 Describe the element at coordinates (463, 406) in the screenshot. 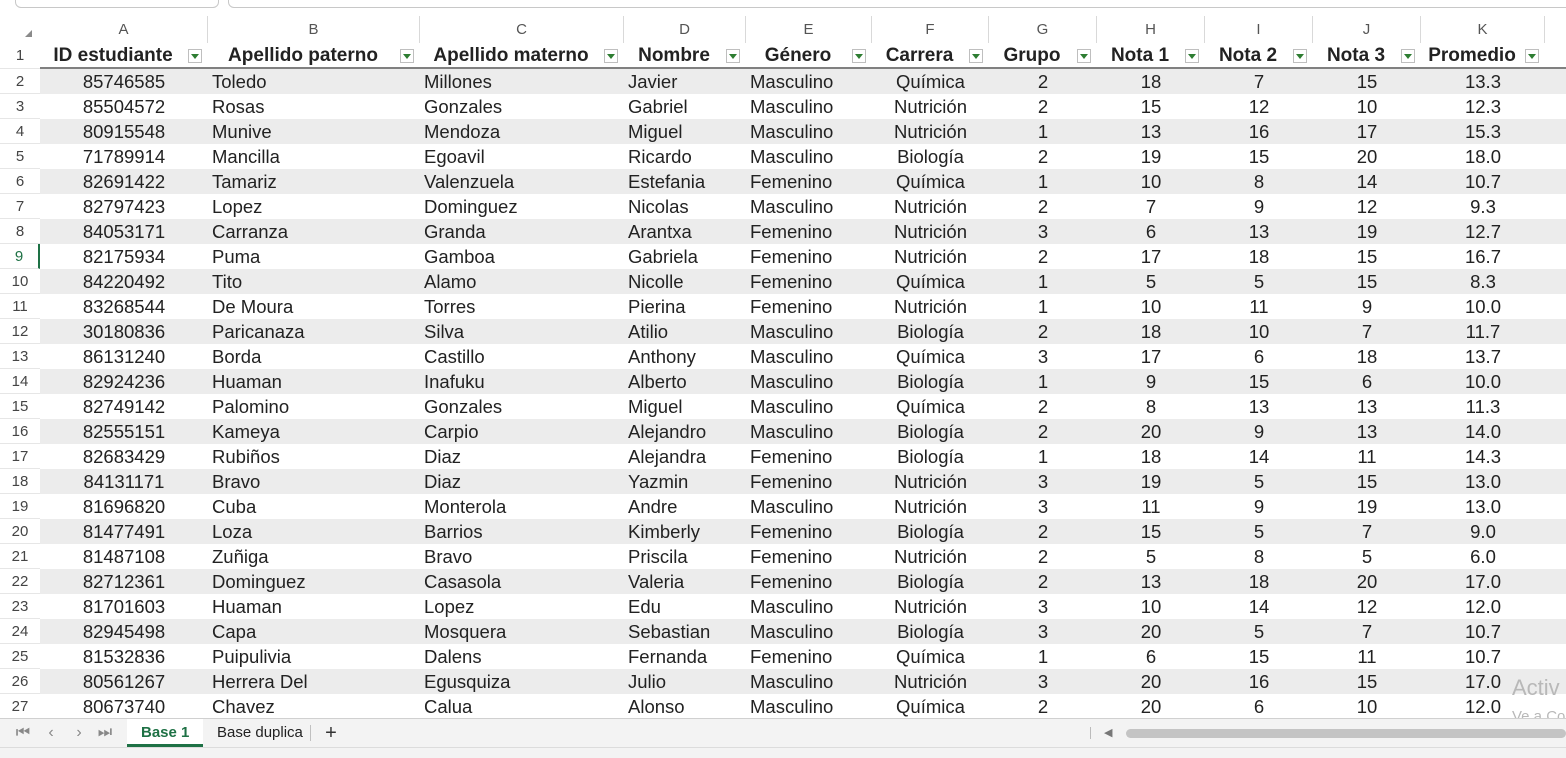

I see `cell: Gonzales` at that location.